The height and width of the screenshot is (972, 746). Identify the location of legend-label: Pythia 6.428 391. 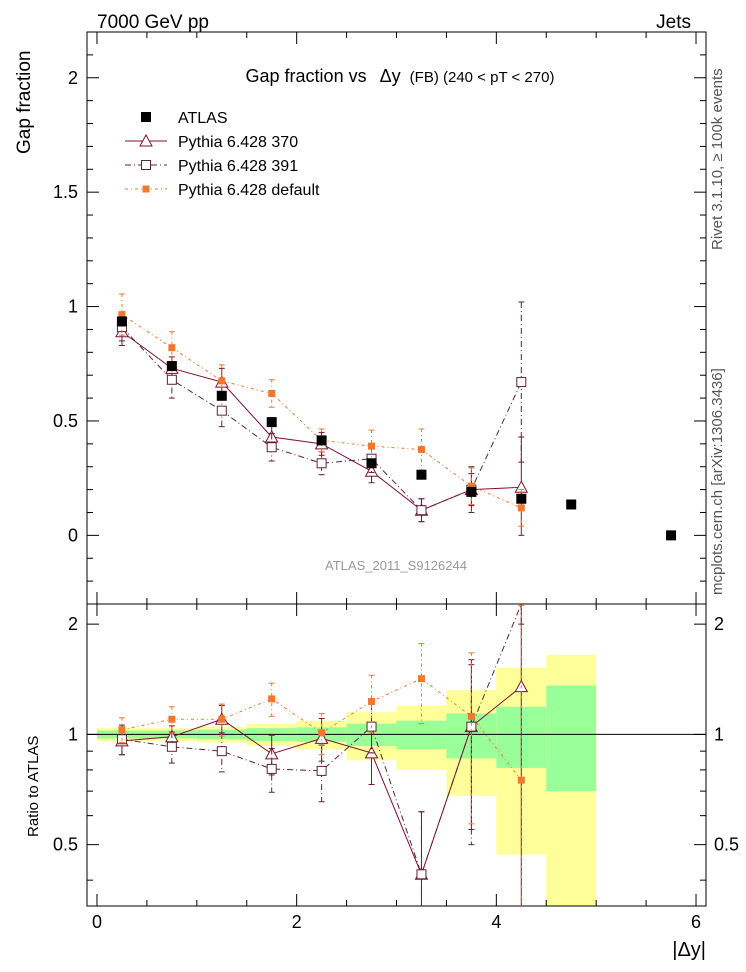
(238, 166).